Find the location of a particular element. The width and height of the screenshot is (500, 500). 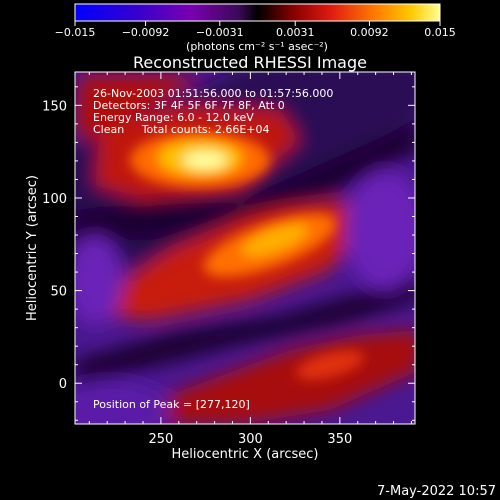

white-hot-peak is located at coordinates (205, 160).